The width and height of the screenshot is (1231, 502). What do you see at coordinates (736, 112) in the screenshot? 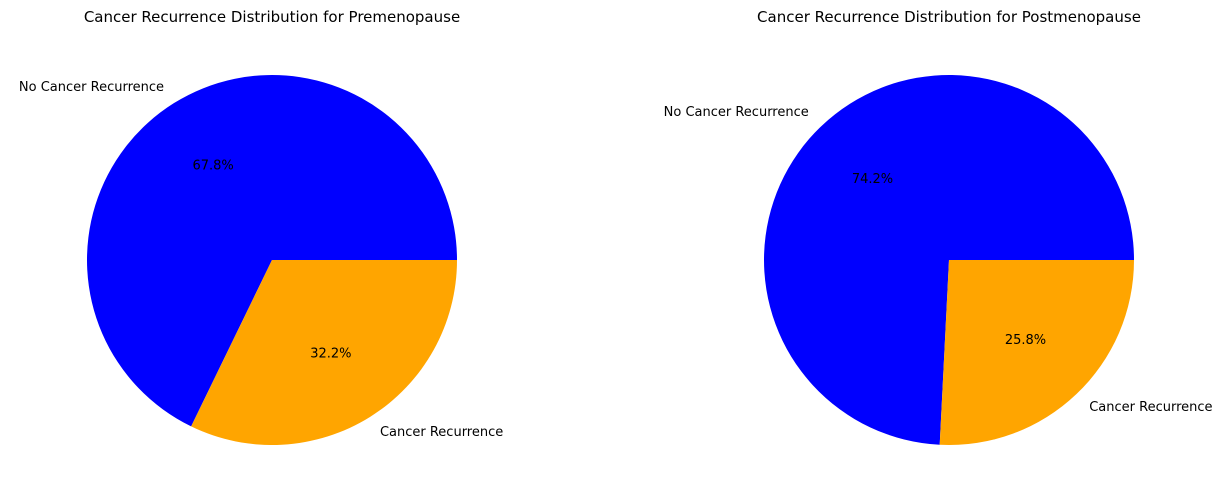
I see `slice-label-postmenopause-0: No Cancer Recurrence` at bounding box center [736, 112].